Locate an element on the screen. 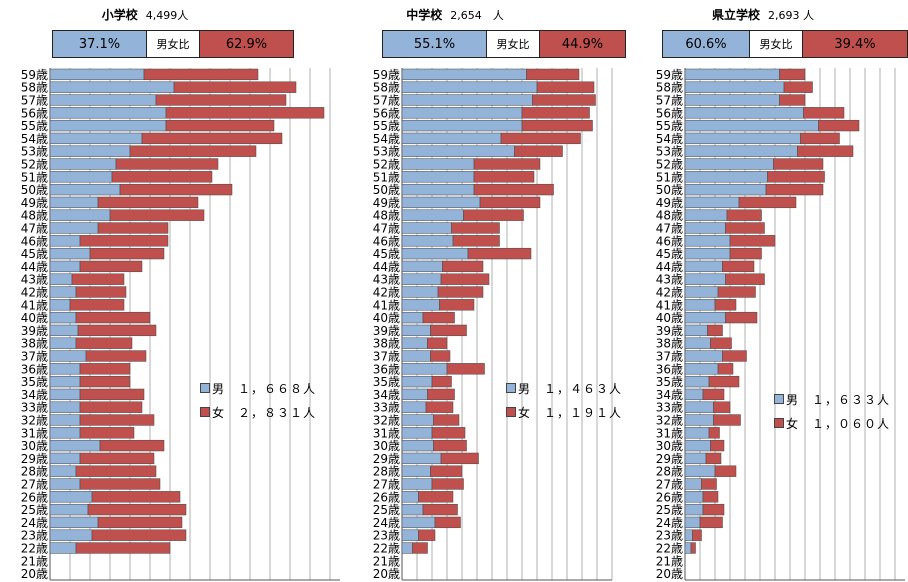 This screenshot has height=582, width=908. legend: 男 １，６６８人 女 ２，８３１人 is located at coordinates (258, 401).